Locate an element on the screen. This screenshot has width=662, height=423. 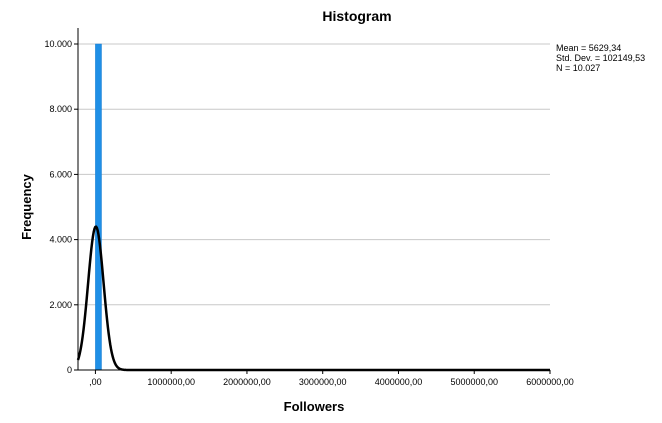
y-axis-title: Frequency is located at coordinates (26, 206).